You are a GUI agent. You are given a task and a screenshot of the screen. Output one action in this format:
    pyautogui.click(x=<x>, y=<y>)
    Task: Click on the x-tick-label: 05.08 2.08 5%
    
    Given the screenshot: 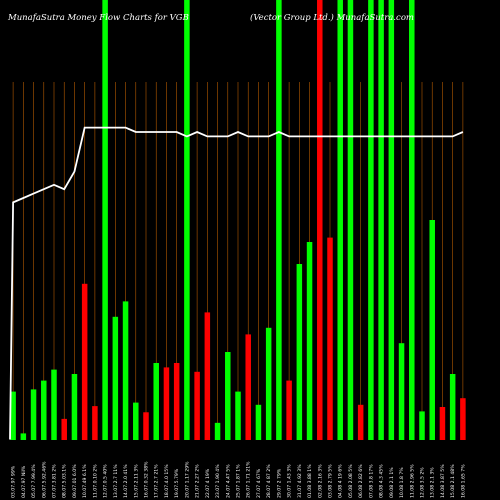 What is the action you would take?
    pyautogui.click(x=351, y=481)
    